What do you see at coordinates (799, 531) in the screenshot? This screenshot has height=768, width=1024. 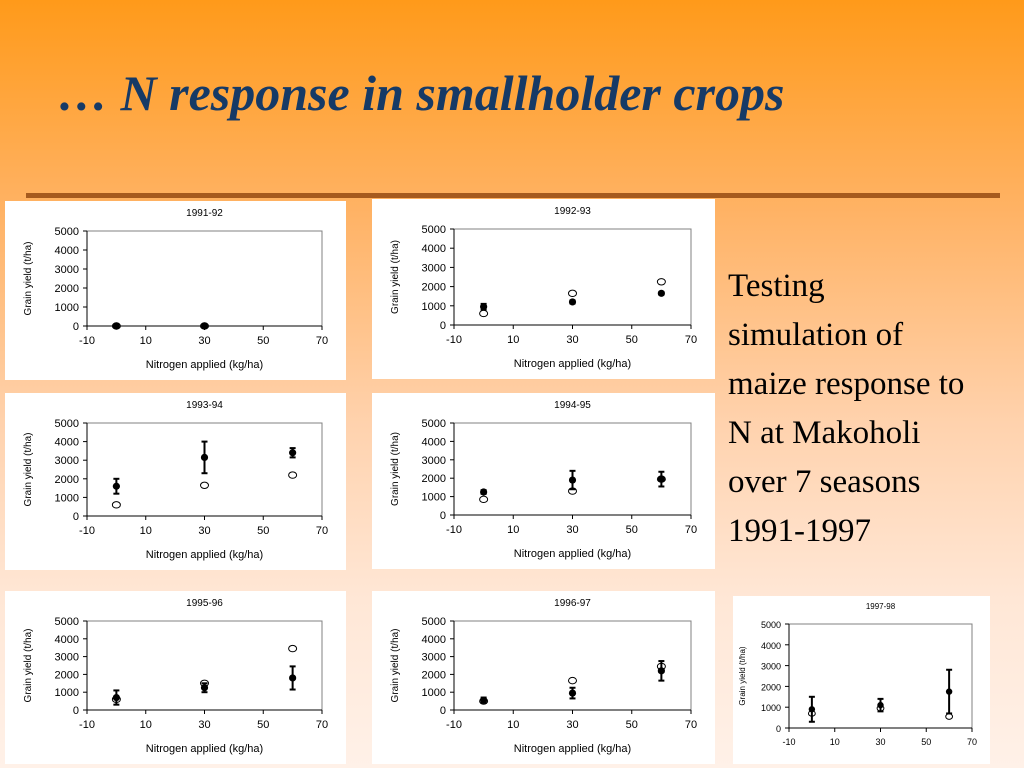 I see `caption-line: 1991-1997` at bounding box center [799, 531].